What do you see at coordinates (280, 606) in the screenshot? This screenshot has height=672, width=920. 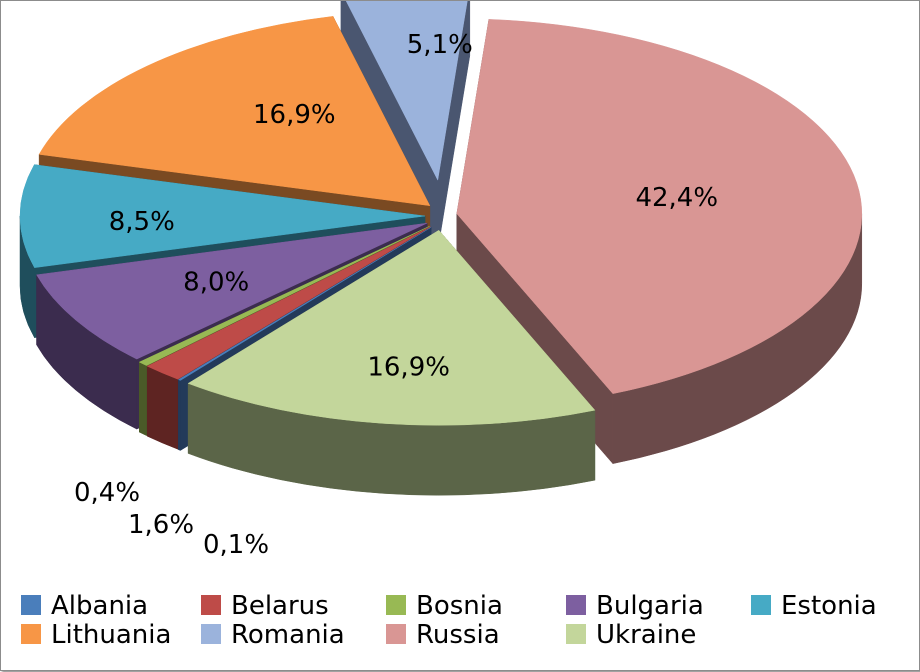 I see `legend-label-belarus: Belarus` at bounding box center [280, 606].